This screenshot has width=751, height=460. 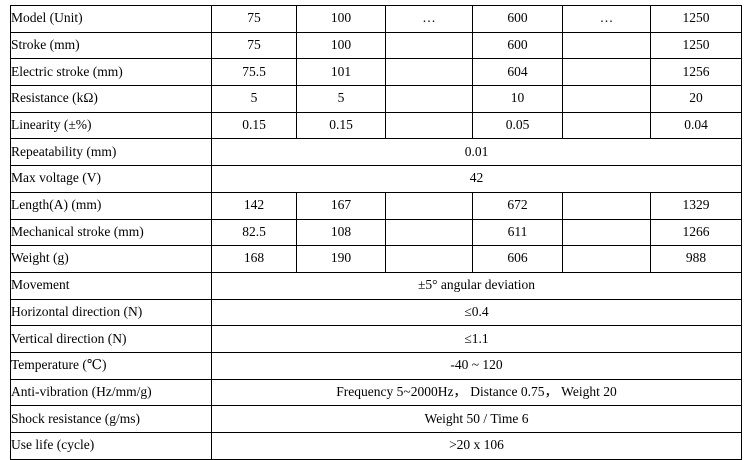 I want to click on table-row: Linearity (±%) 0.15 0.15 0.05 0.04, so click(x=376, y=125).